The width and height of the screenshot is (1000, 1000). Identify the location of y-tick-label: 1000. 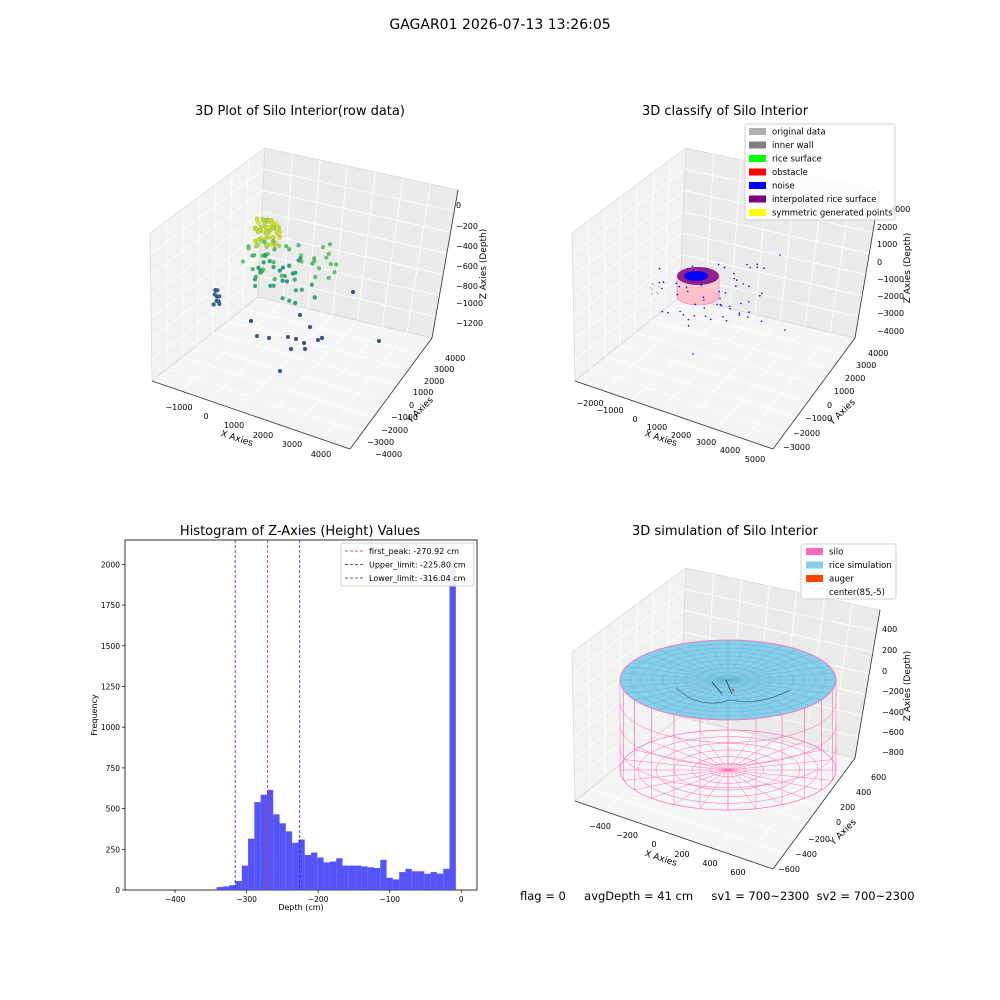
(110, 727).